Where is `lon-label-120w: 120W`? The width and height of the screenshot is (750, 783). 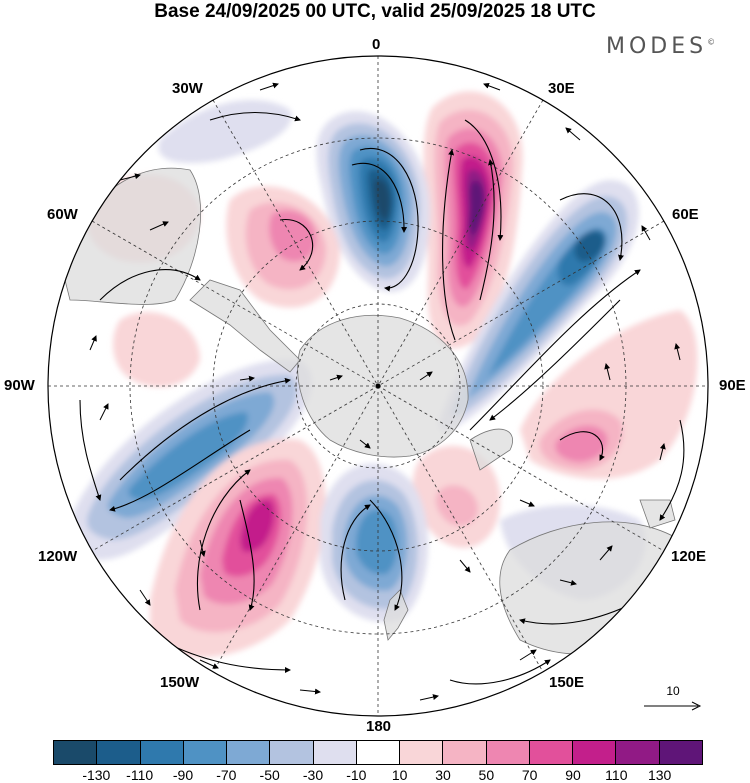
lon-label-120w: 120W is located at coordinates (58, 556).